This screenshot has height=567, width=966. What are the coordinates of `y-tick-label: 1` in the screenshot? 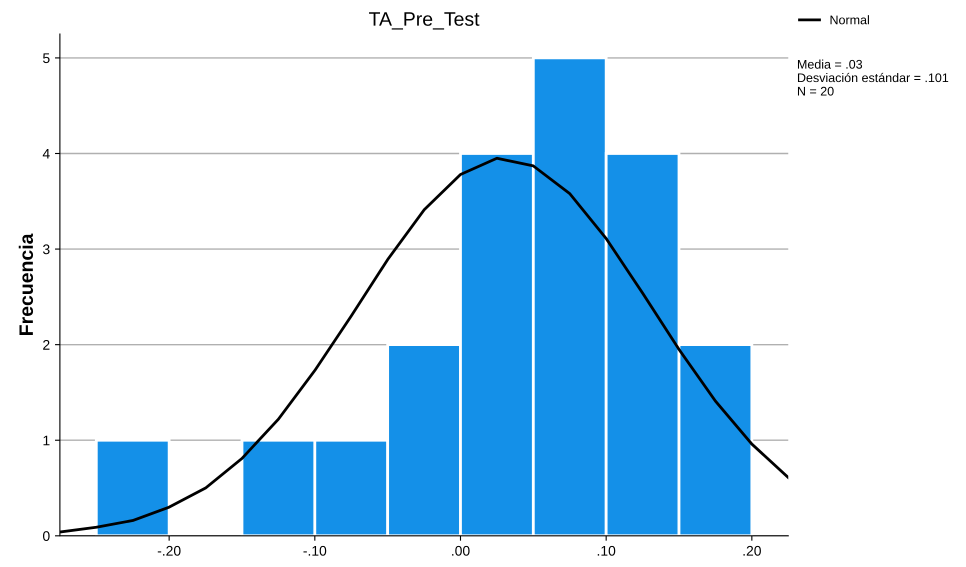 It's located at (47, 441).